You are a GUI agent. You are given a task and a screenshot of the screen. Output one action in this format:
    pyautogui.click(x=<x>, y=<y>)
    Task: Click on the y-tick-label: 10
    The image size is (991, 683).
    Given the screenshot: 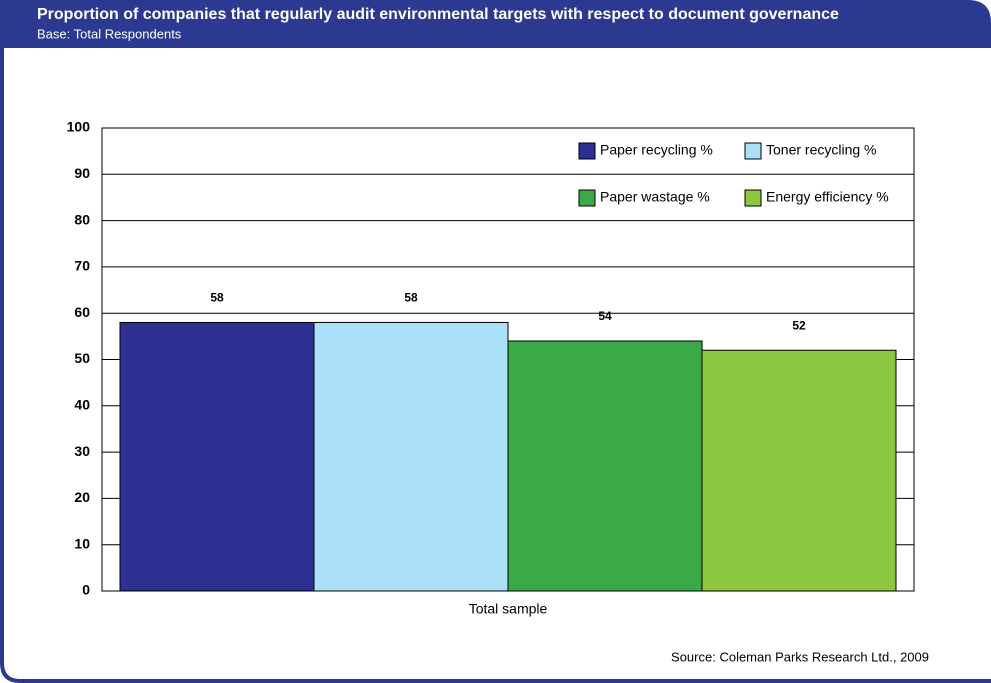 What is the action you would take?
    pyautogui.click(x=82, y=543)
    